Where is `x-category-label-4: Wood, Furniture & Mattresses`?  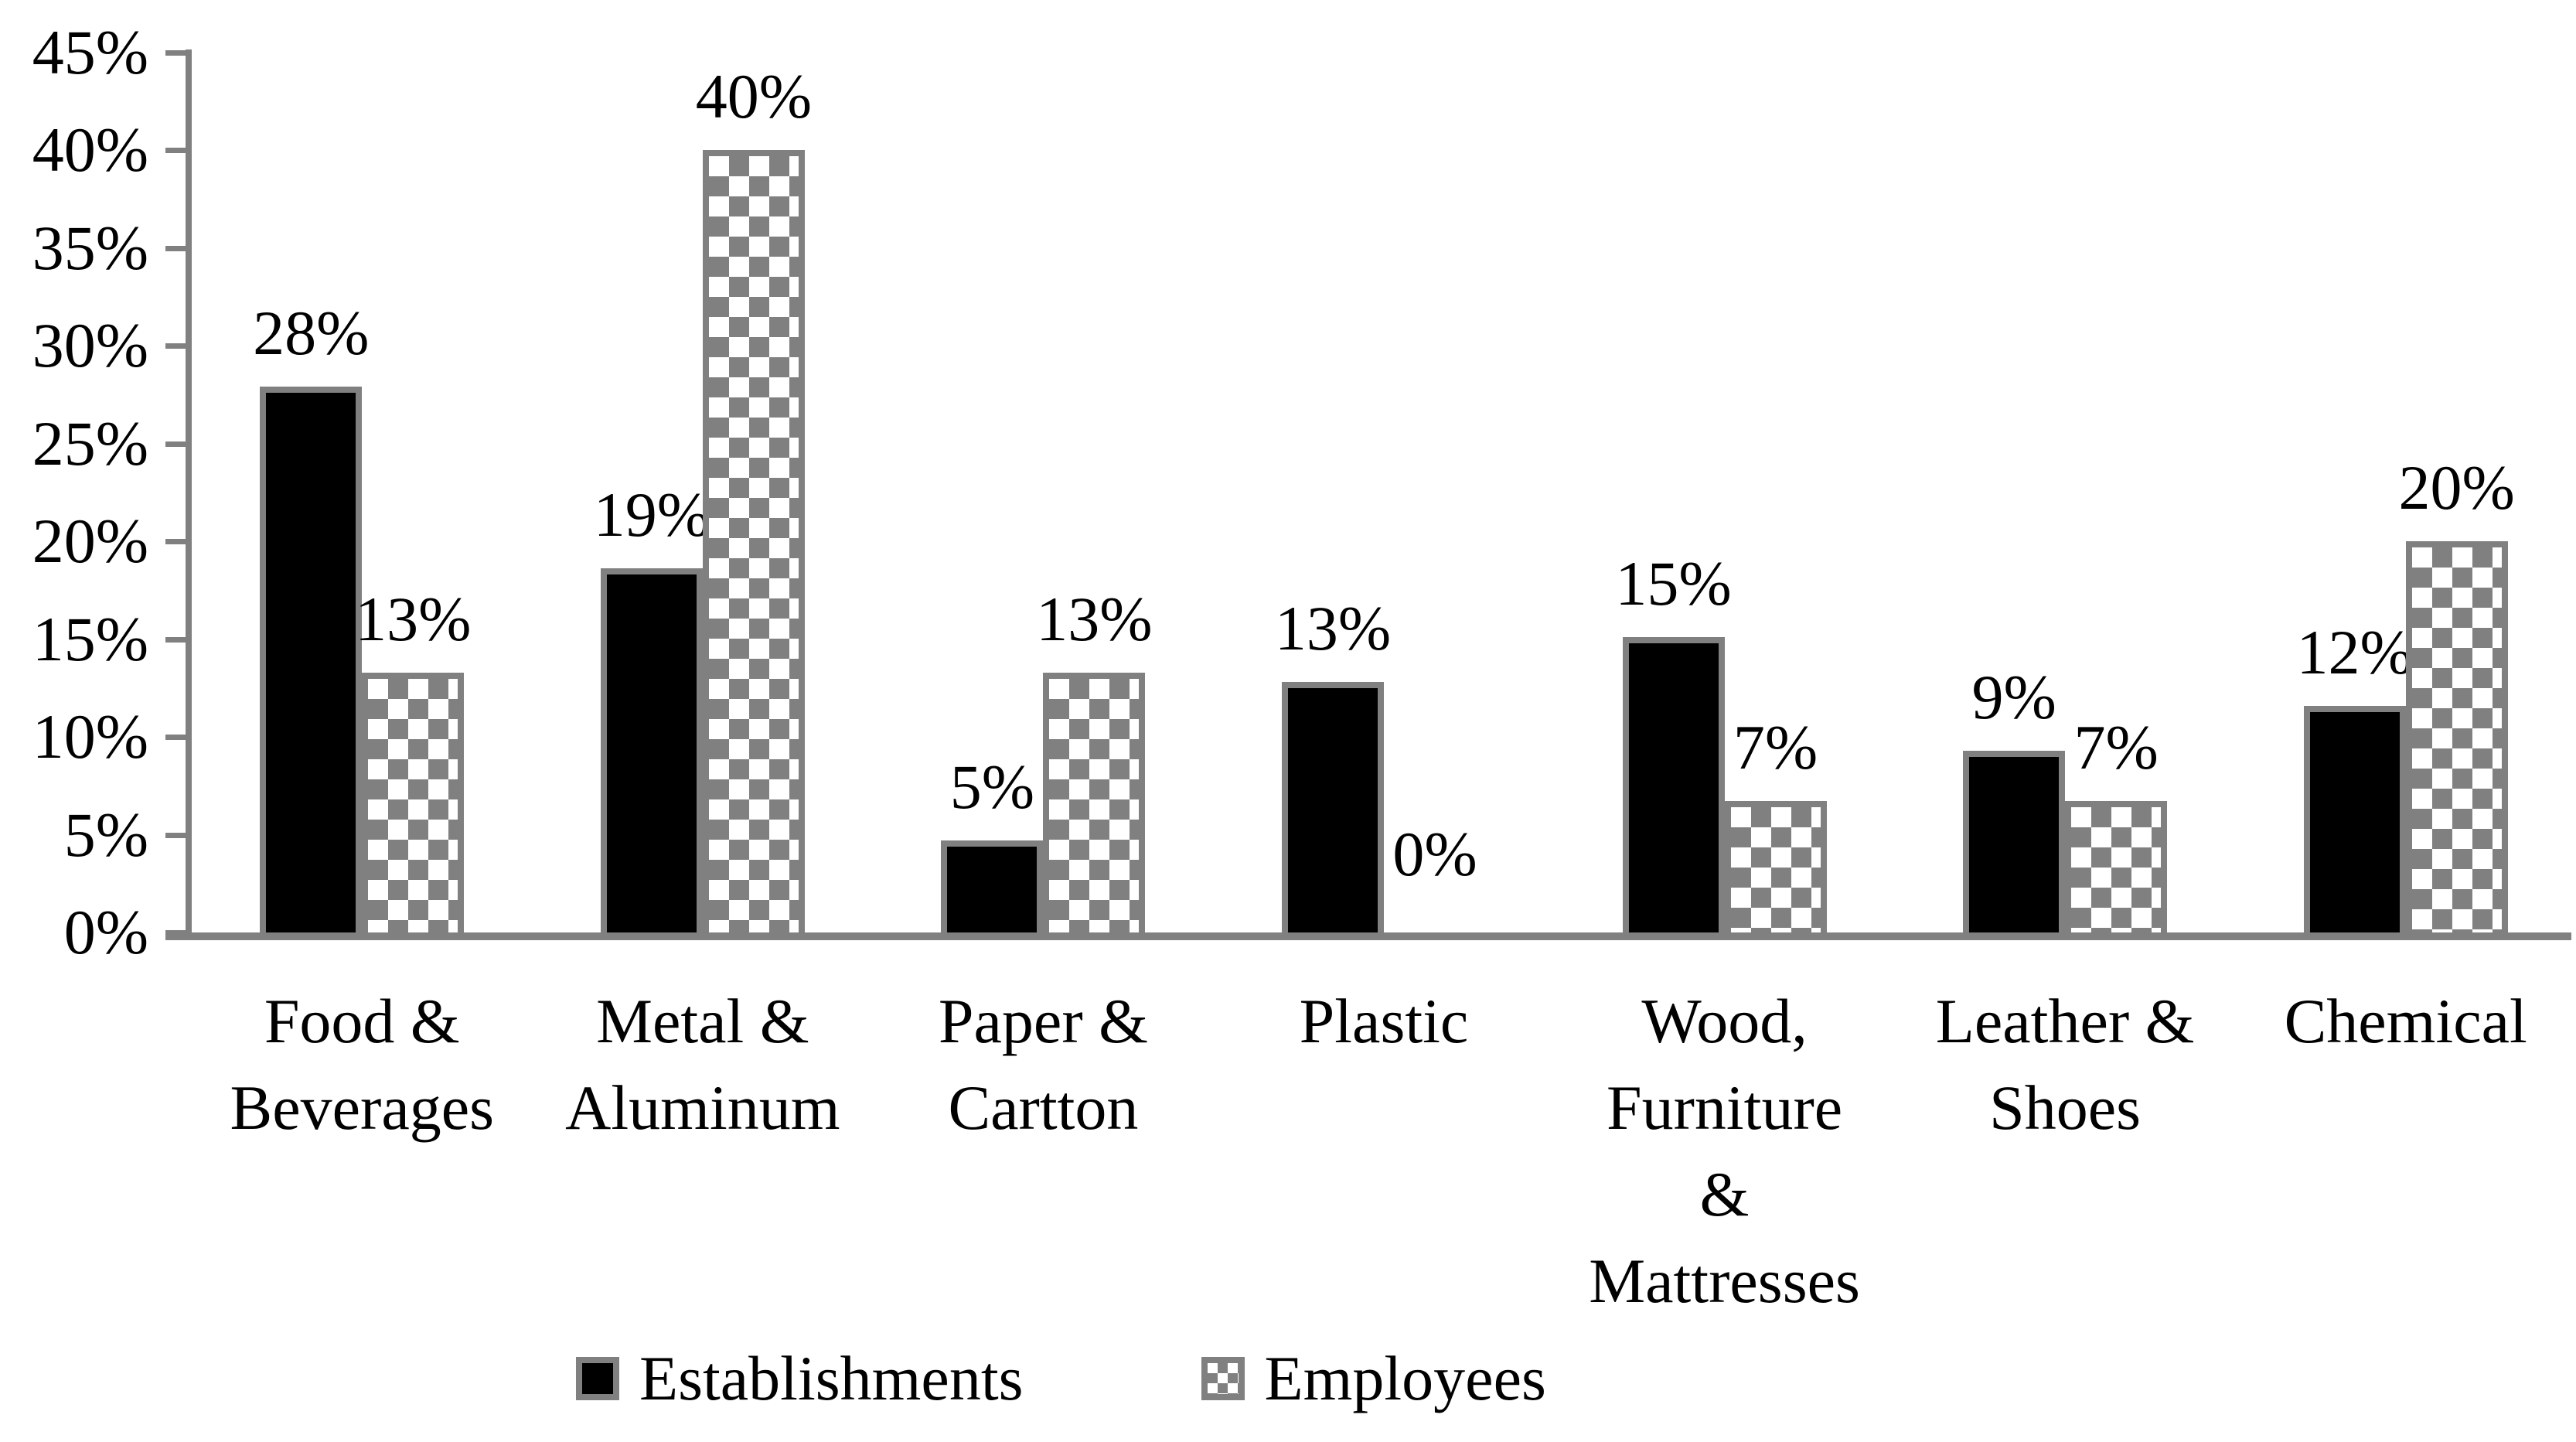
x-category-label-4: Wood, Furniture & Mattresses is located at coordinates (1724, 1151).